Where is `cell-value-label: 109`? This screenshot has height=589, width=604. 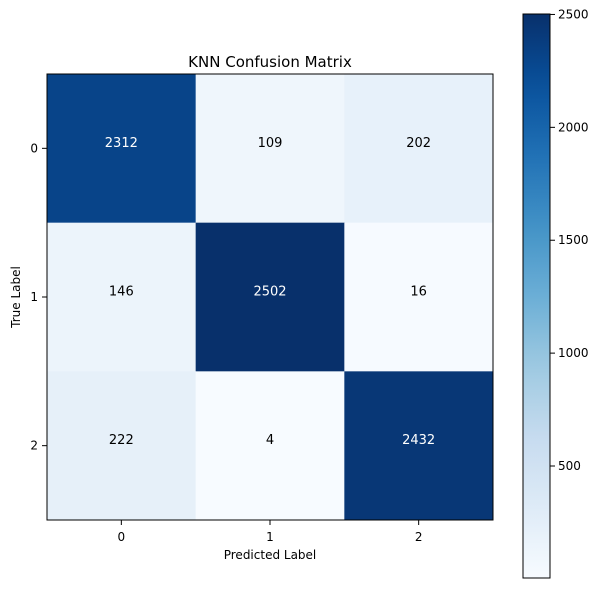
cell-value-label: 109 is located at coordinates (270, 143).